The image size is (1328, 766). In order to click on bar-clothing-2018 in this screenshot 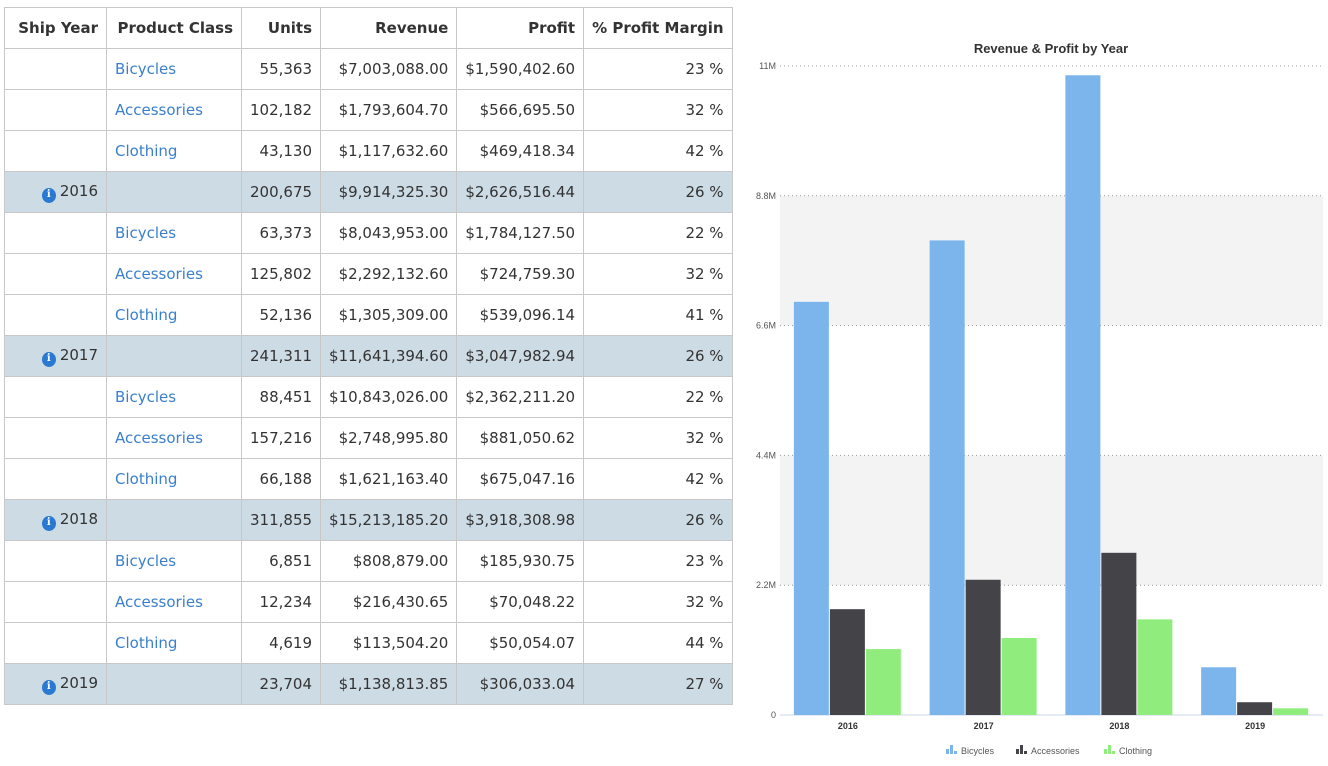, I will do `click(1155, 667)`.